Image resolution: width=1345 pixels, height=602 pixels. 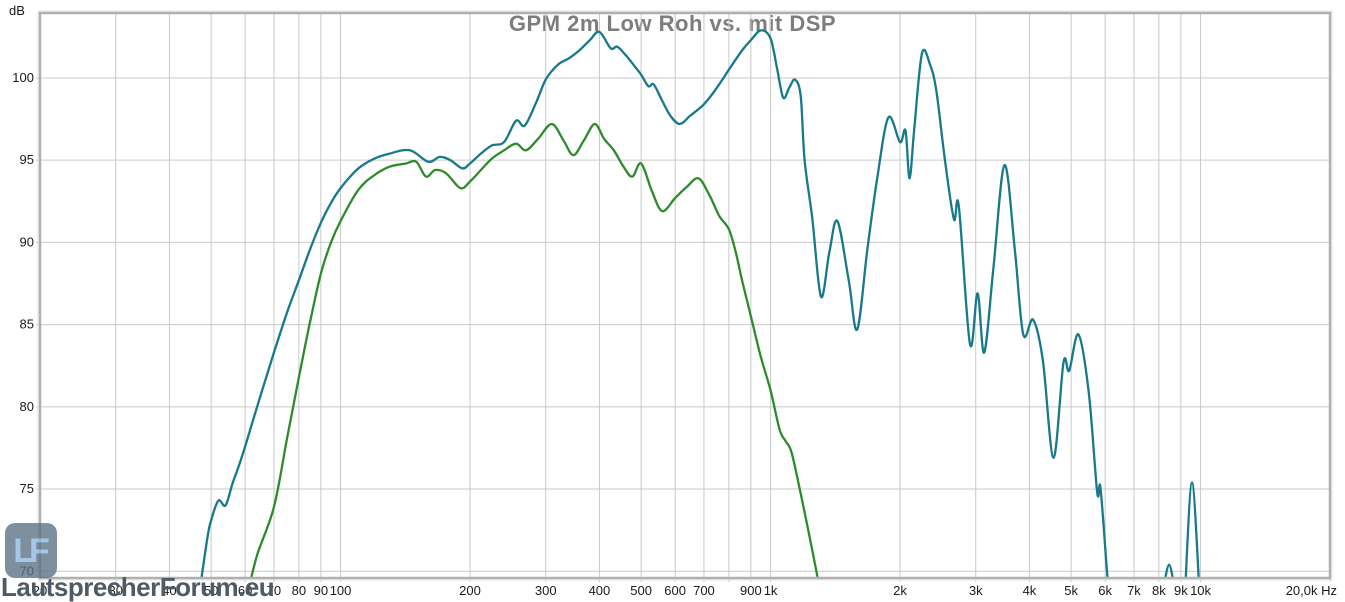 What do you see at coordinates (27, 241) in the screenshot?
I see `y-tick-label: 90` at bounding box center [27, 241].